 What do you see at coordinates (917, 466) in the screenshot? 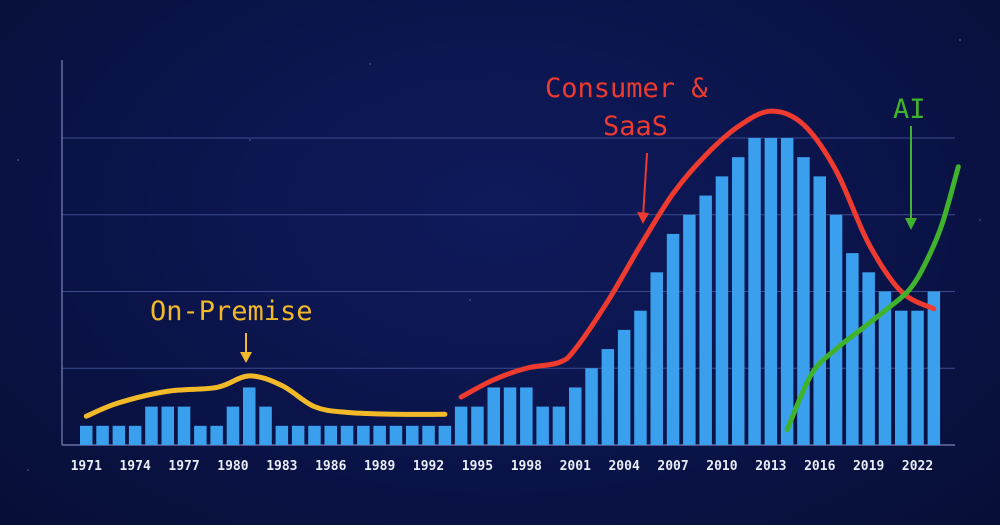
I see `x-tick-label: 2022` at bounding box center [917, 466].